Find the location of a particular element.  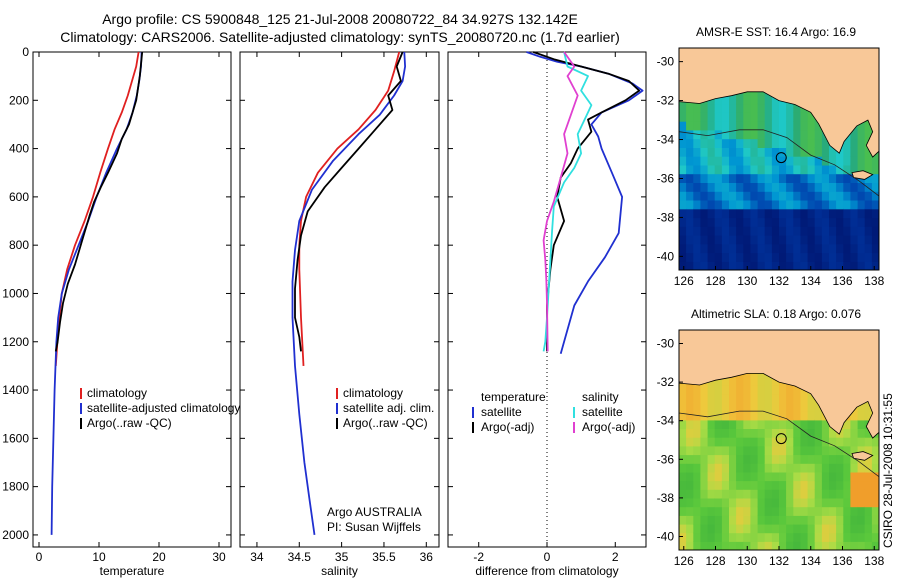

temperature-ytick-label: 200 is located at coordinates (19, 100).